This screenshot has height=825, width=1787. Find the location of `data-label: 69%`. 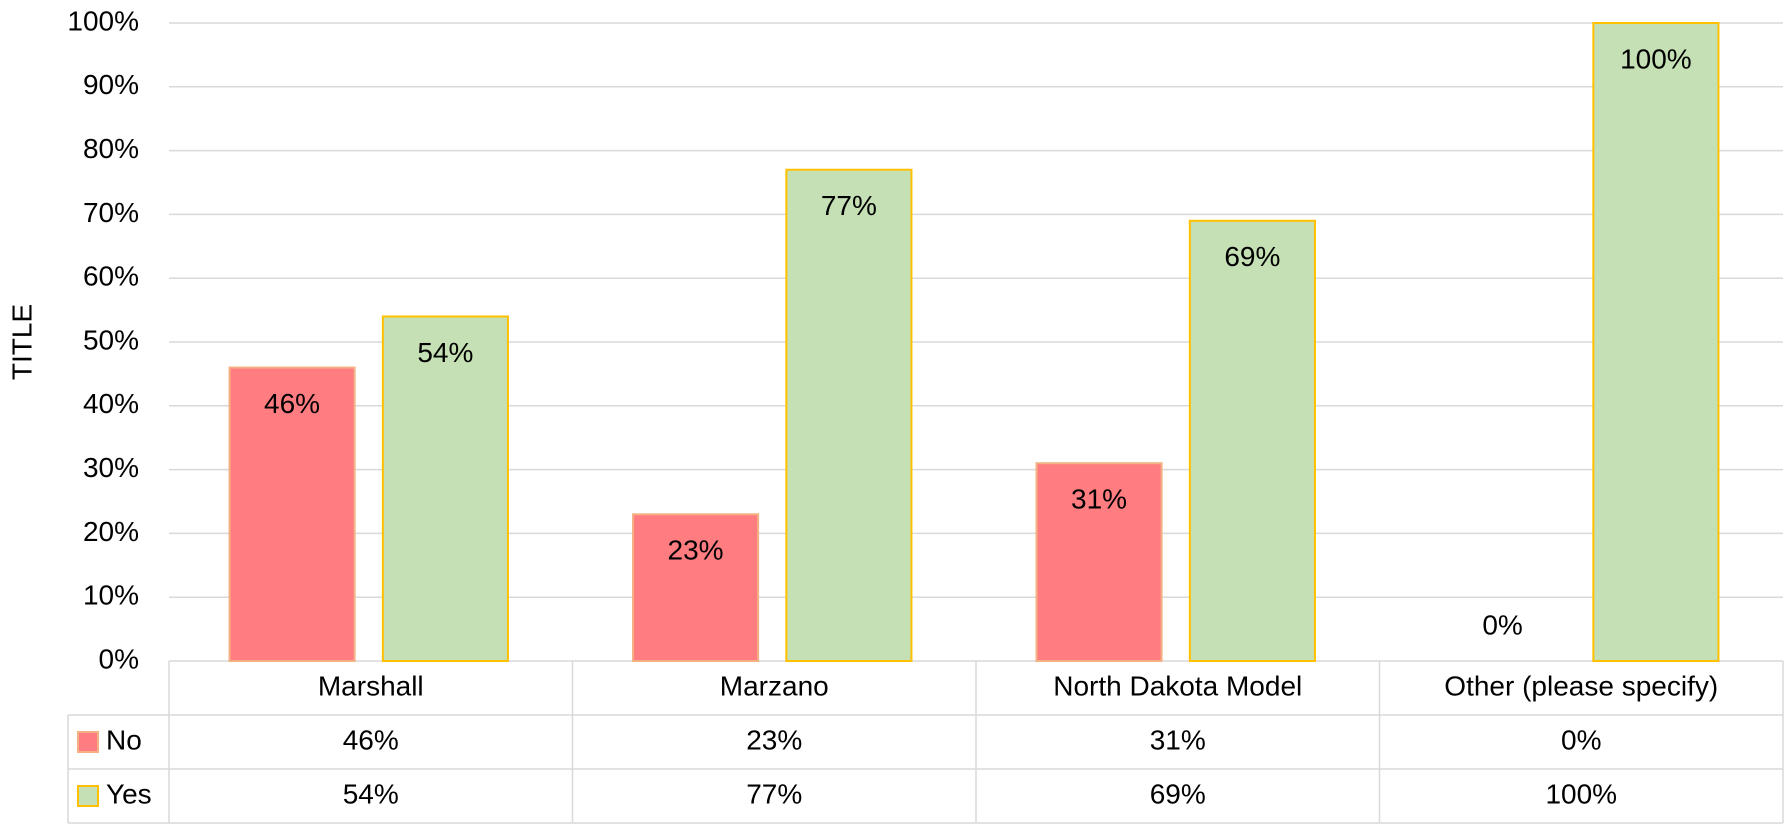

data-label: 69% is located at coordinates (1252, 256).